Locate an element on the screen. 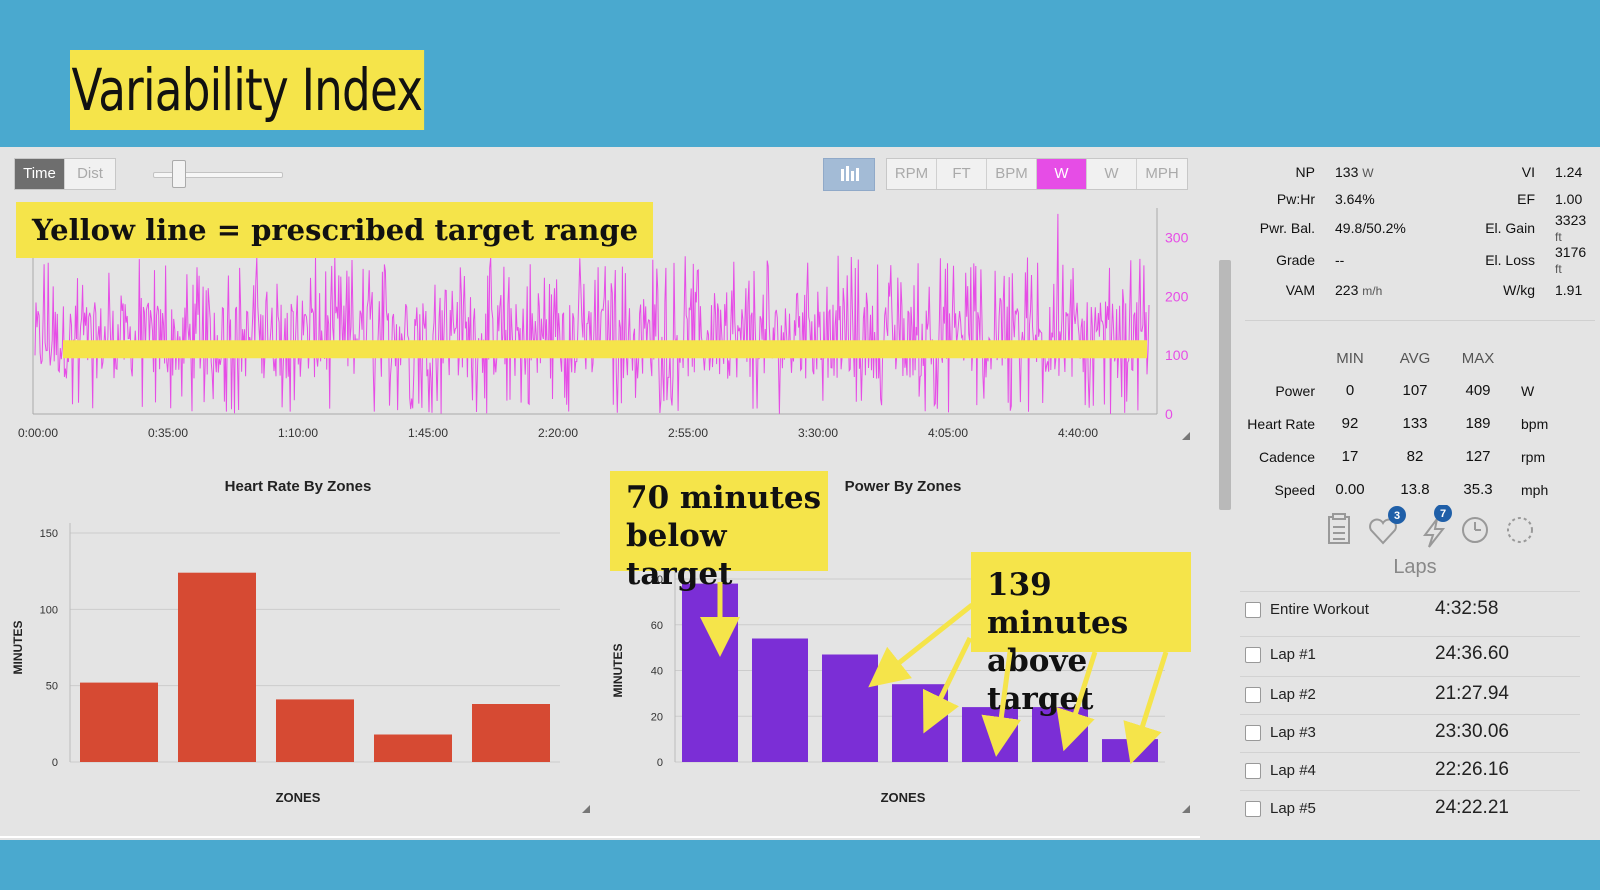 The width and height of the screenshot is (1600, 890). bar-z4 is located at coordinates (413, 748).